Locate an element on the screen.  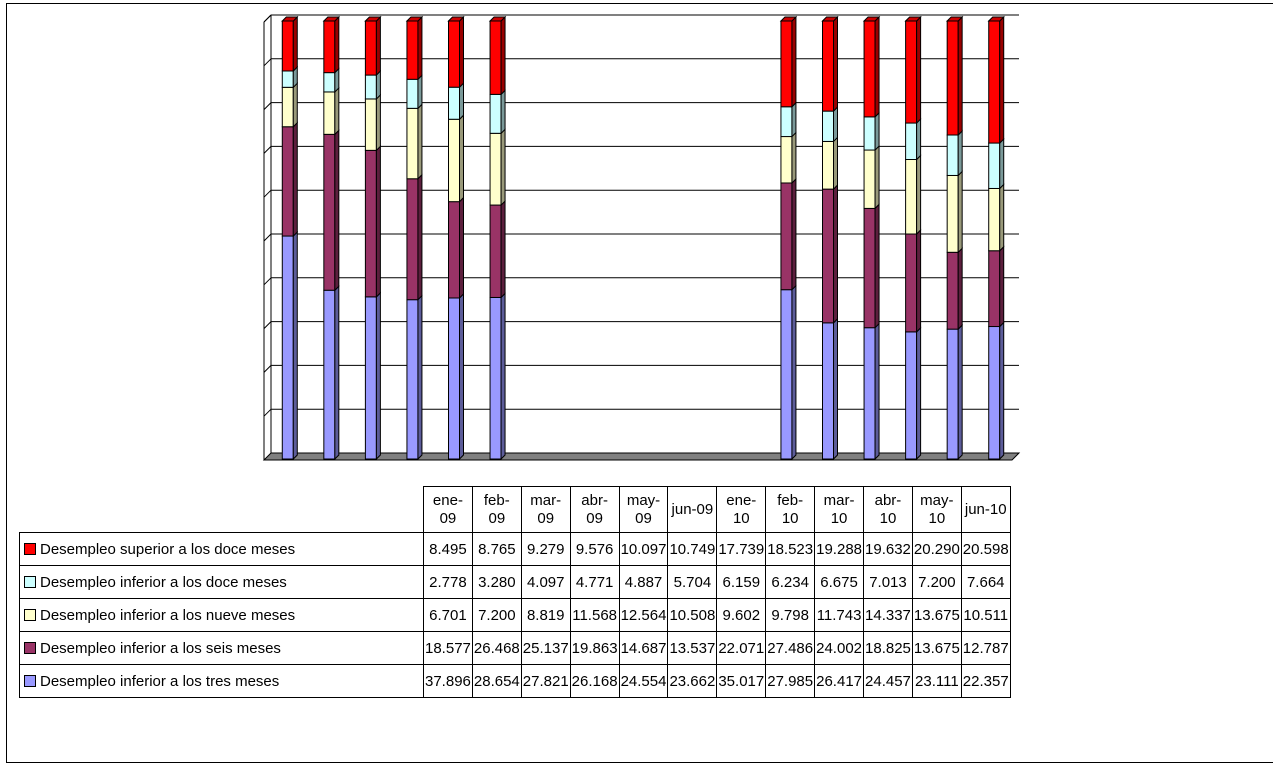
data-label: 22.357 is located at coordinates (985, 681).